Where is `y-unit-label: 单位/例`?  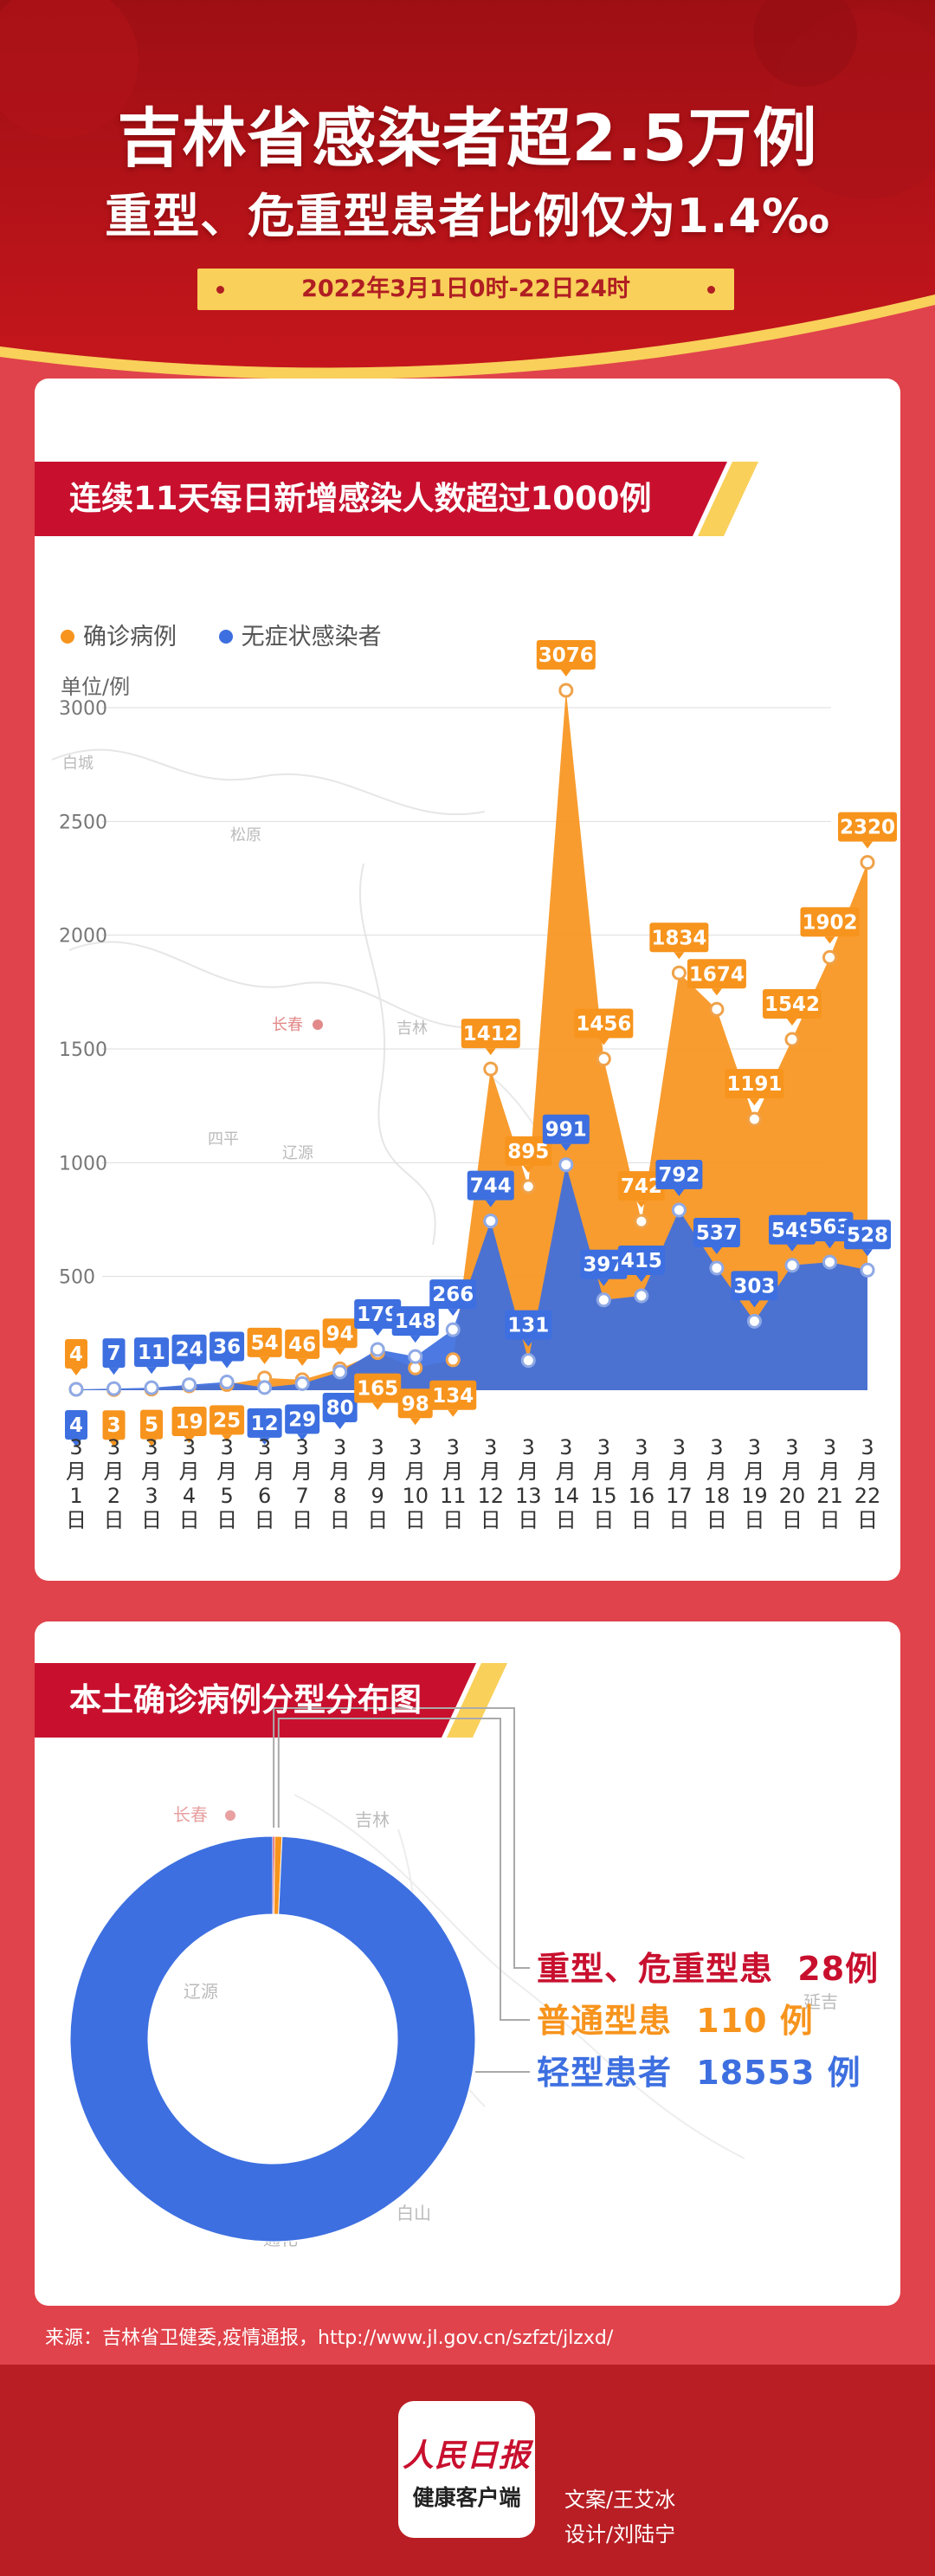
y-unit-label: 单位/例 is located at coordinates (96, 687).